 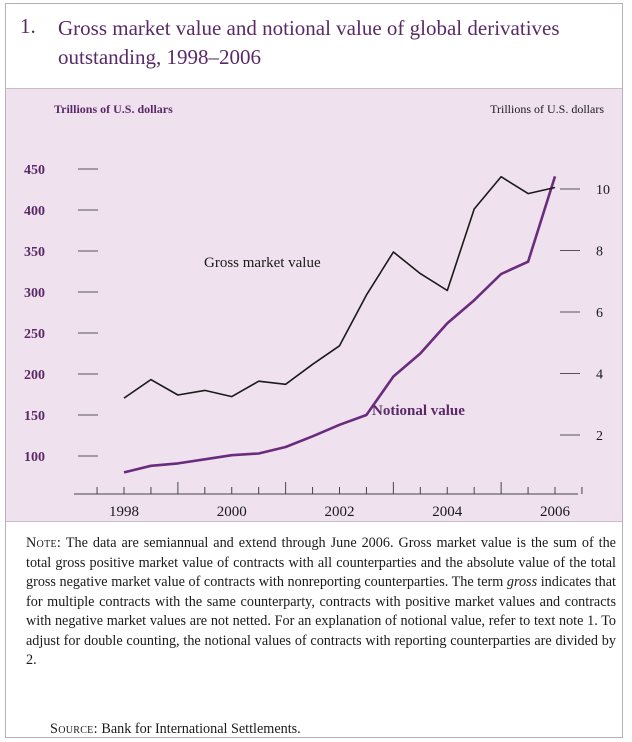 I want to click on x-tick-label: 2000, so click(x=232, y=512).